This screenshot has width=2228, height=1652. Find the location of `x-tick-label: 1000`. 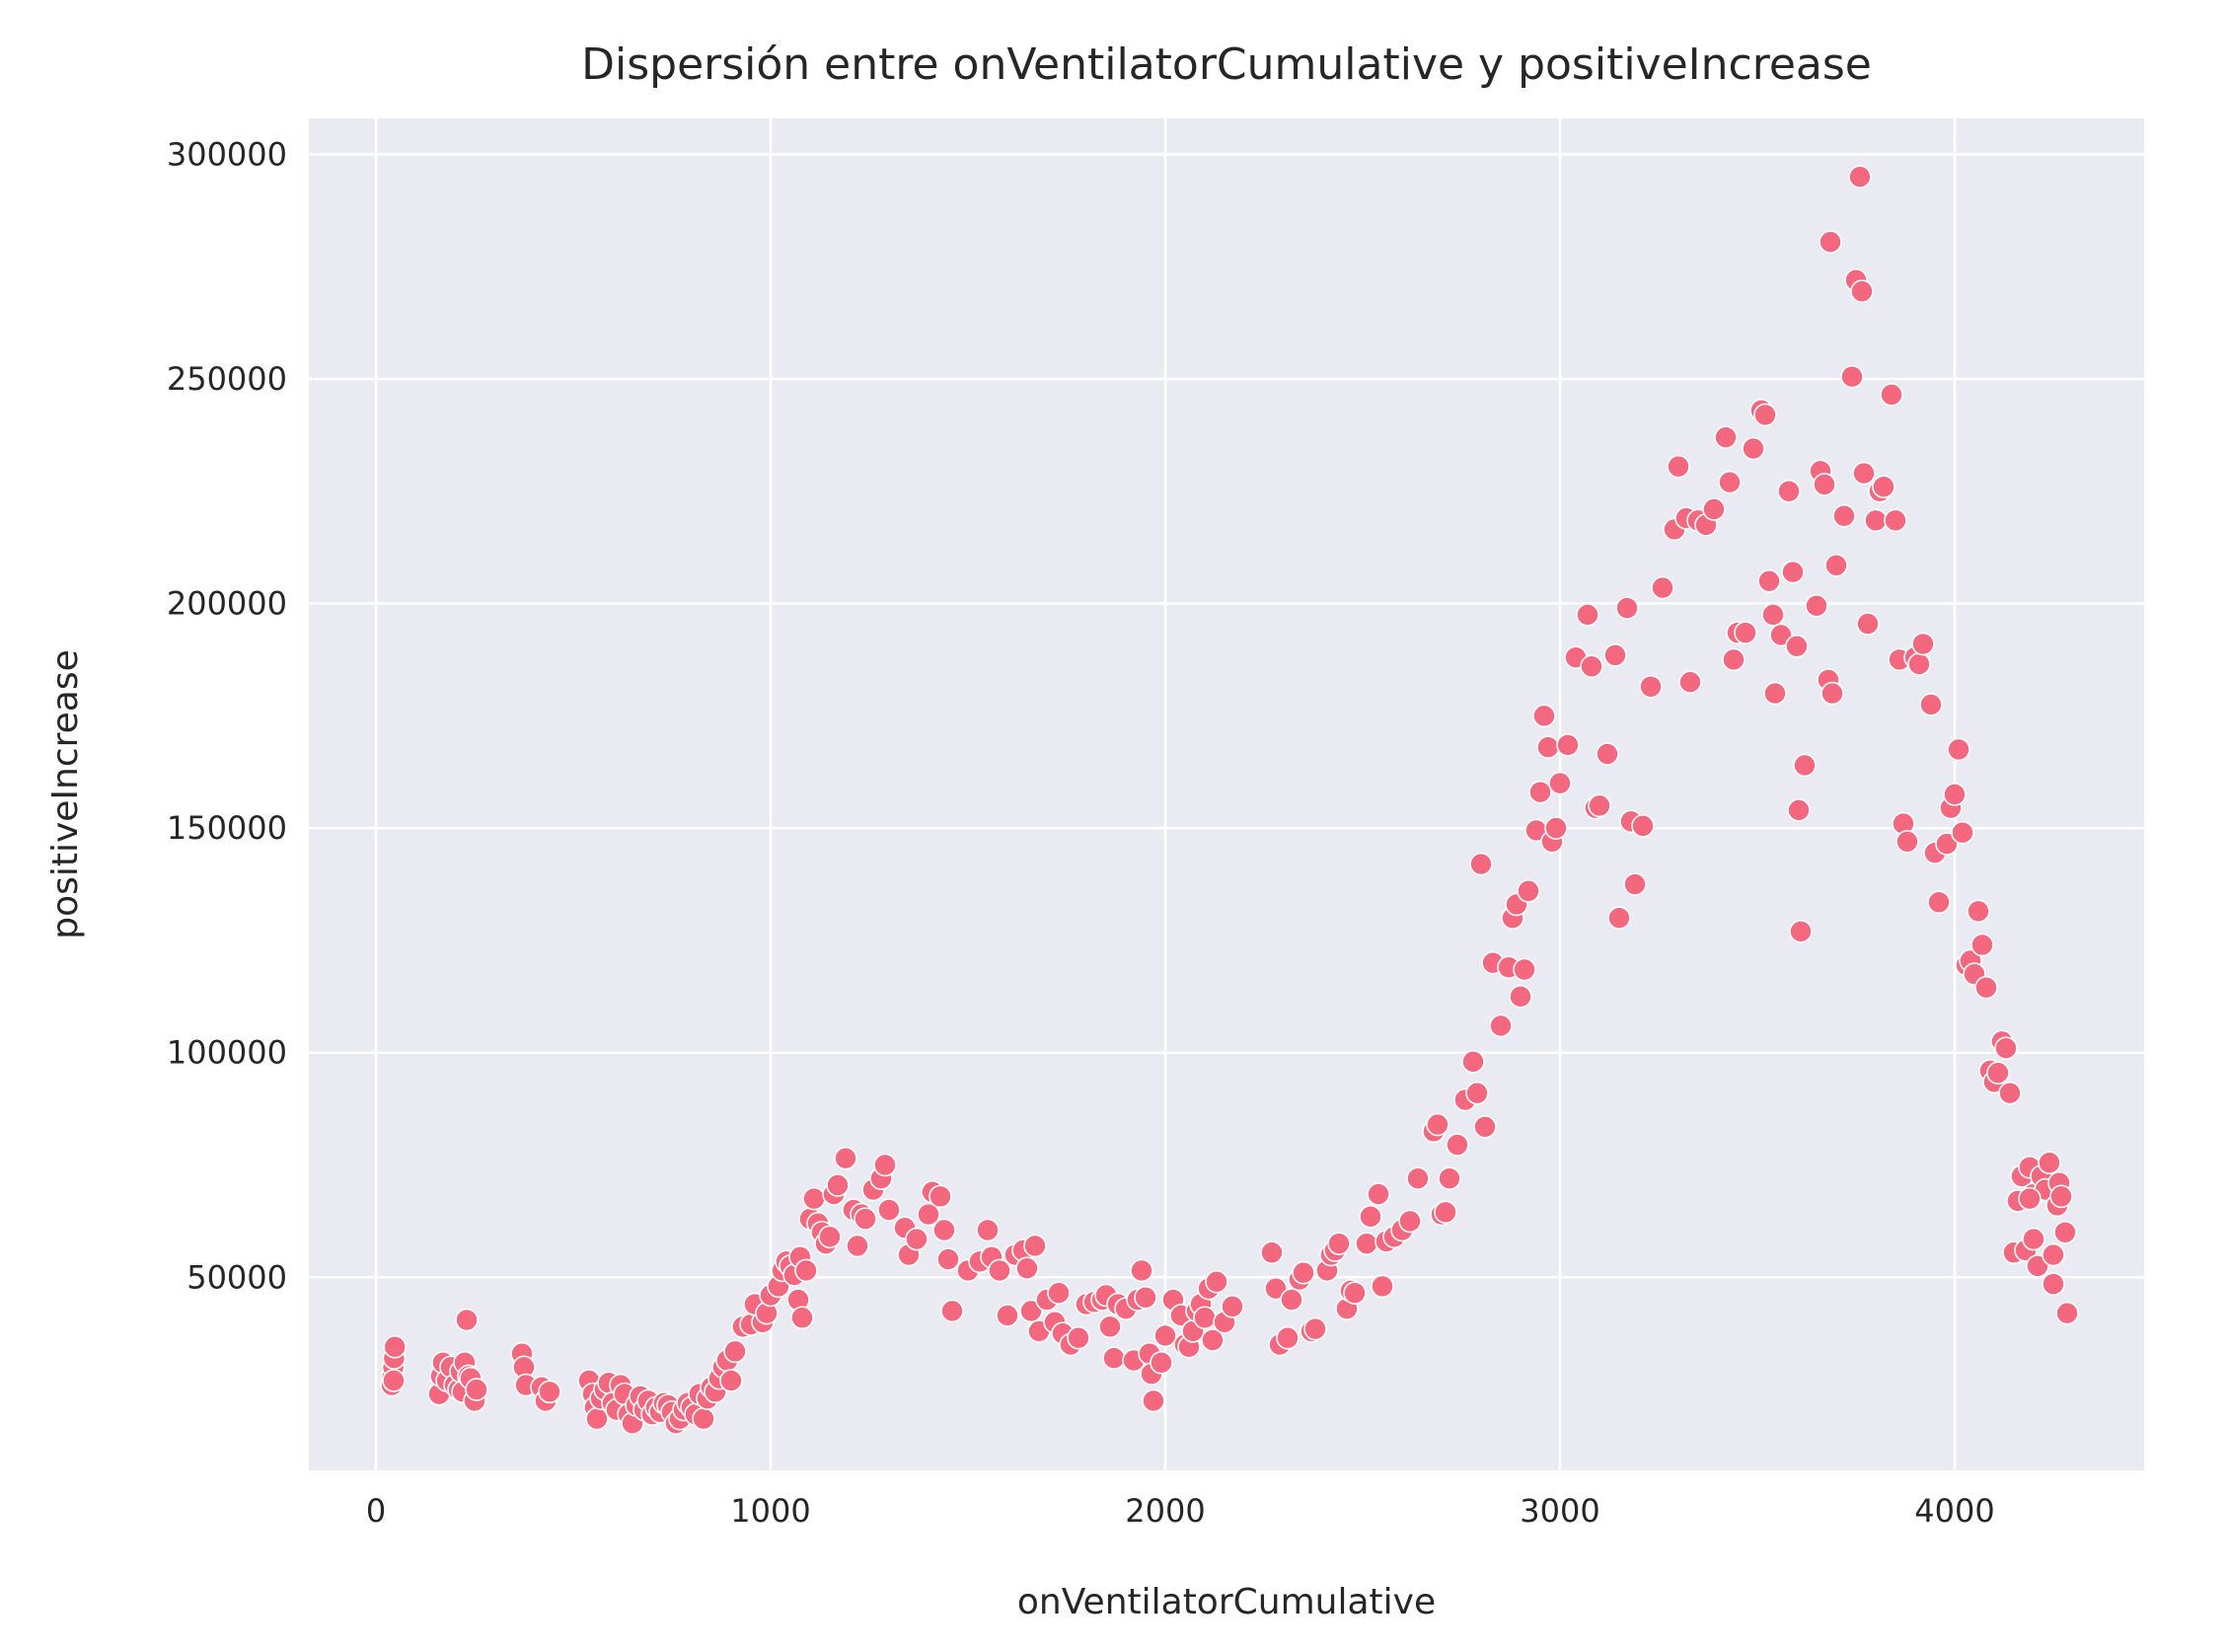

x-tick-label: 1000 is located at coordinates (770, 1511).